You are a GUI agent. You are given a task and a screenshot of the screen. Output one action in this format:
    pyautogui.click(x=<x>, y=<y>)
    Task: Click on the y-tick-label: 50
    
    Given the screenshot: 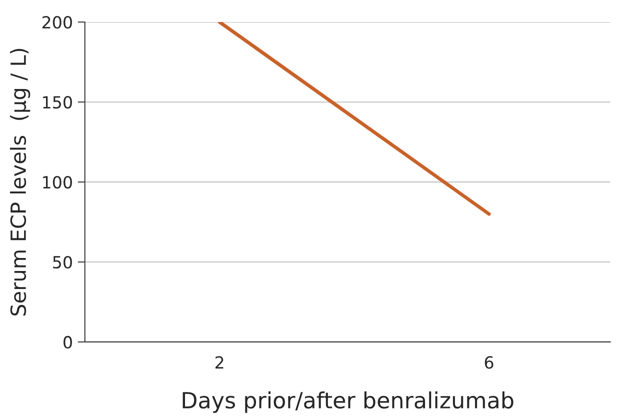 What is the action you would take?
    pyautogui.click(x=62, y=262)
    